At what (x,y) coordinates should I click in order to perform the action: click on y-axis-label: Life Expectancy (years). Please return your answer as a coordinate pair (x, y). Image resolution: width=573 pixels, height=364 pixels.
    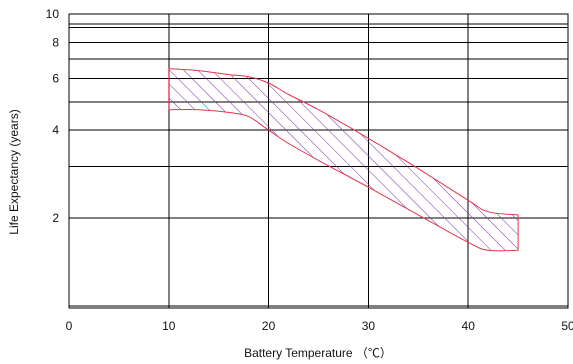
    Looking at the image, I should click on (14, 171).